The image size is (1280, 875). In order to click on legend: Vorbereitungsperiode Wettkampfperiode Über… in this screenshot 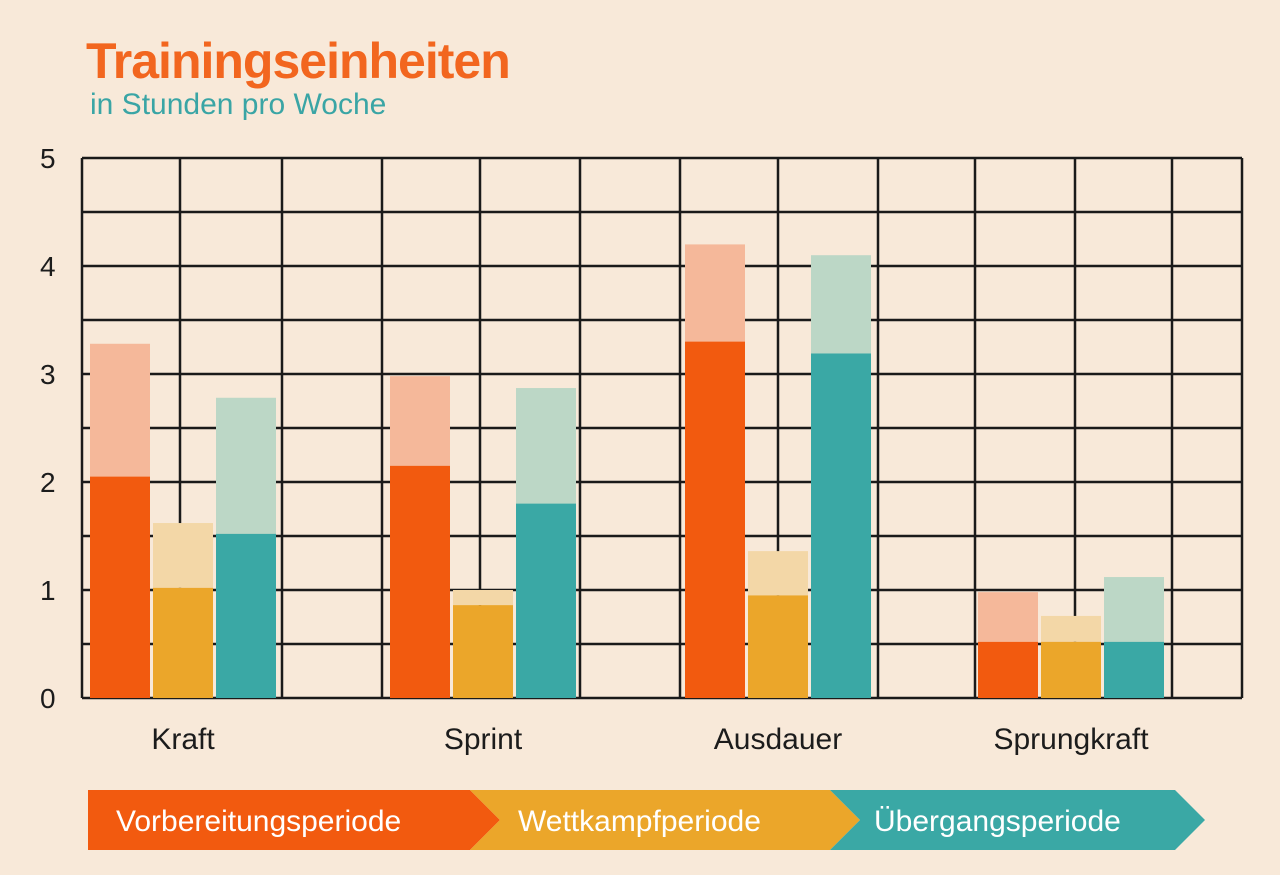, I will do `click(646, 820)`.